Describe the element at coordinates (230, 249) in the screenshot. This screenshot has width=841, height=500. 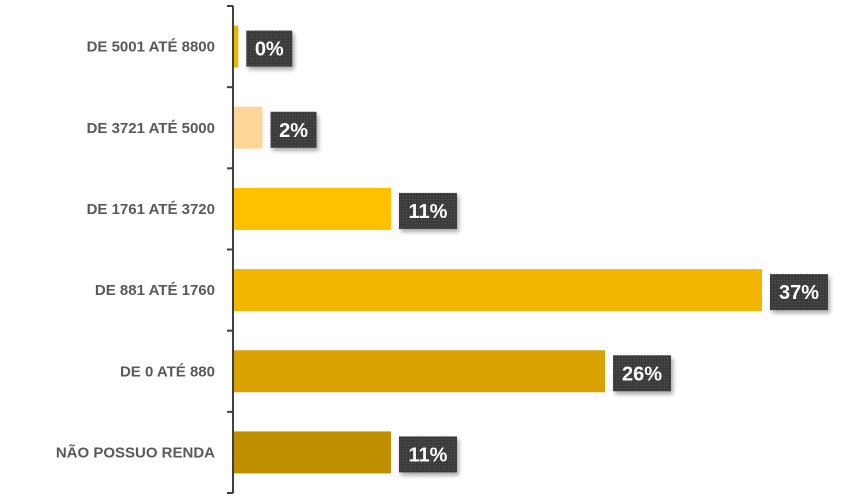
I see `y-axis` at that location.